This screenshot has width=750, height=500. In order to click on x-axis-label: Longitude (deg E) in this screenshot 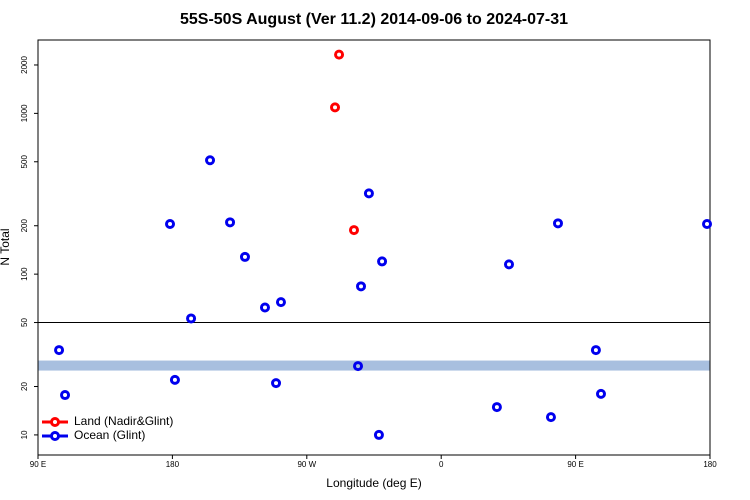, I will do `click(373, 483)`.